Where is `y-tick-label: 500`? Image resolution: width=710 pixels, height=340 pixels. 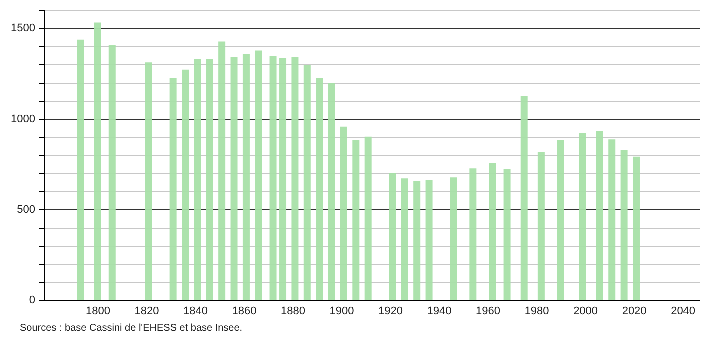 y-tick-label: 500 is located at coordinates (26, 210).